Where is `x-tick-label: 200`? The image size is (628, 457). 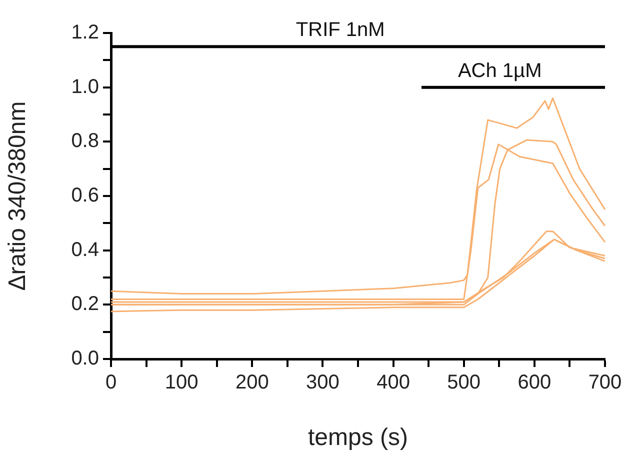 x-tick-label: 200 is located at coordinates (252, 383).